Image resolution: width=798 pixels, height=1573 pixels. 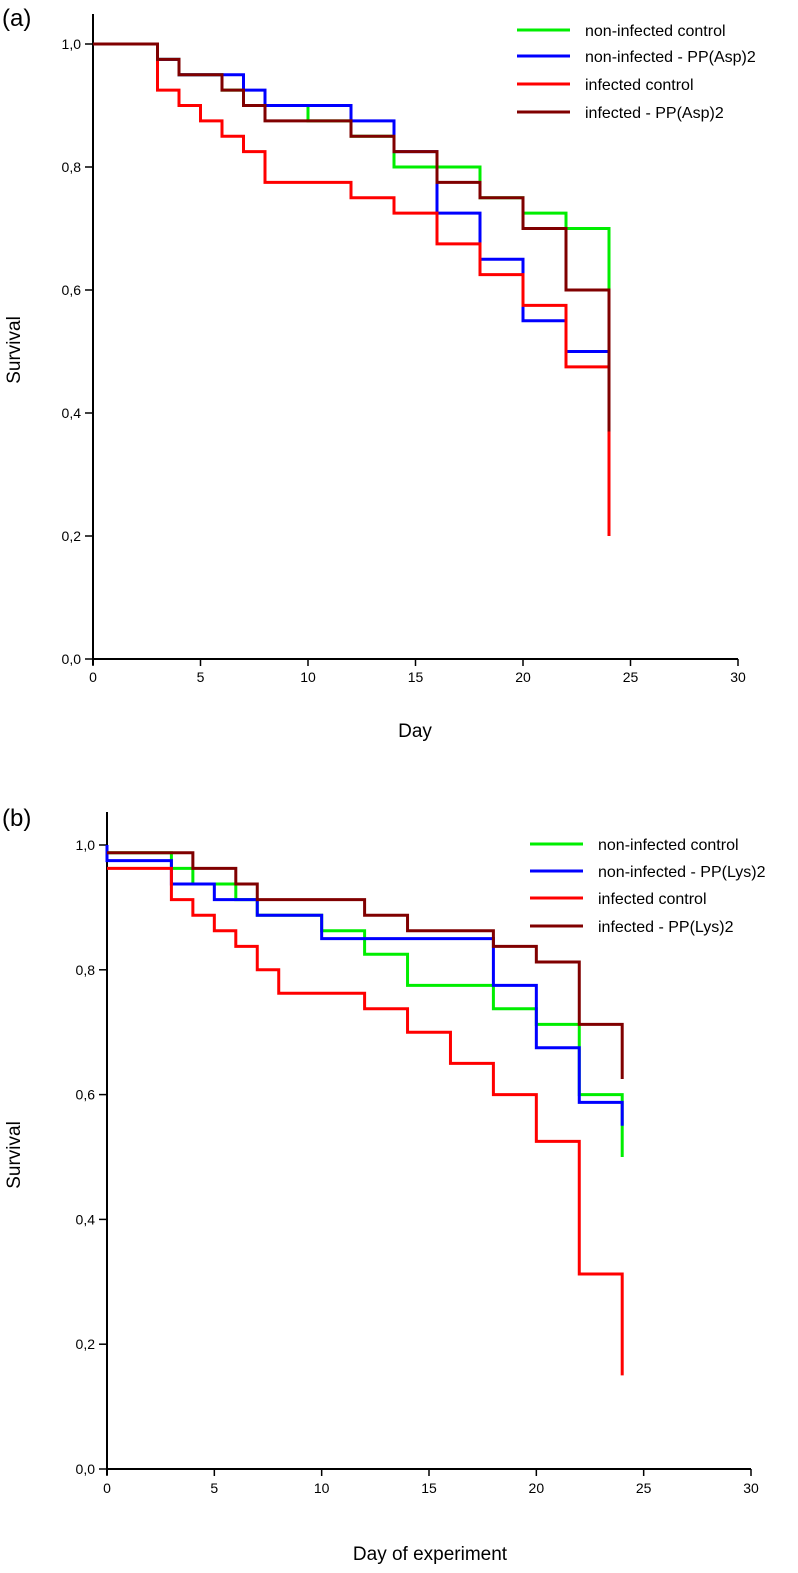 What do you see at coordinates (16, 18) in the screenshot?
I see `panel-label: (a)` at bounding box center [16, 18].